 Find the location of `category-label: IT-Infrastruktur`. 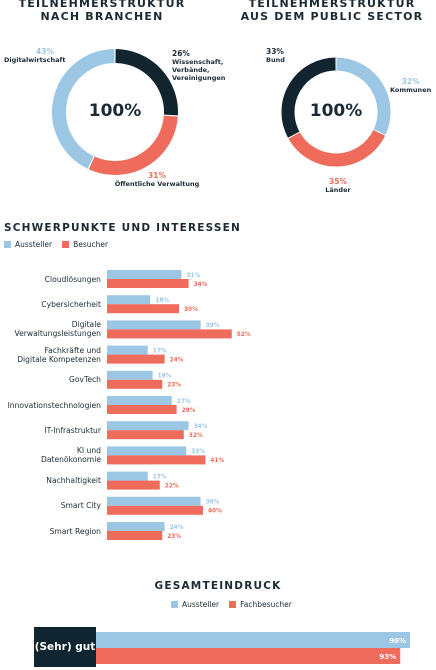

category-label: IT-Infrastruktur is located at coordinates (72, 430).